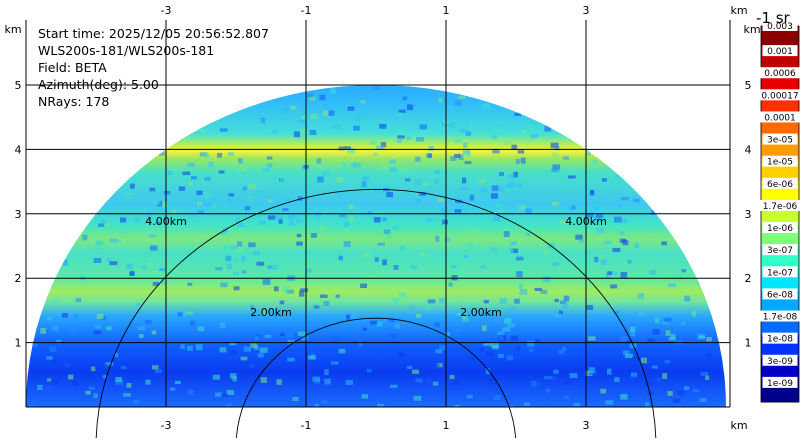  I want to click on colorbar-title: -1 sr, so click(773, 18).